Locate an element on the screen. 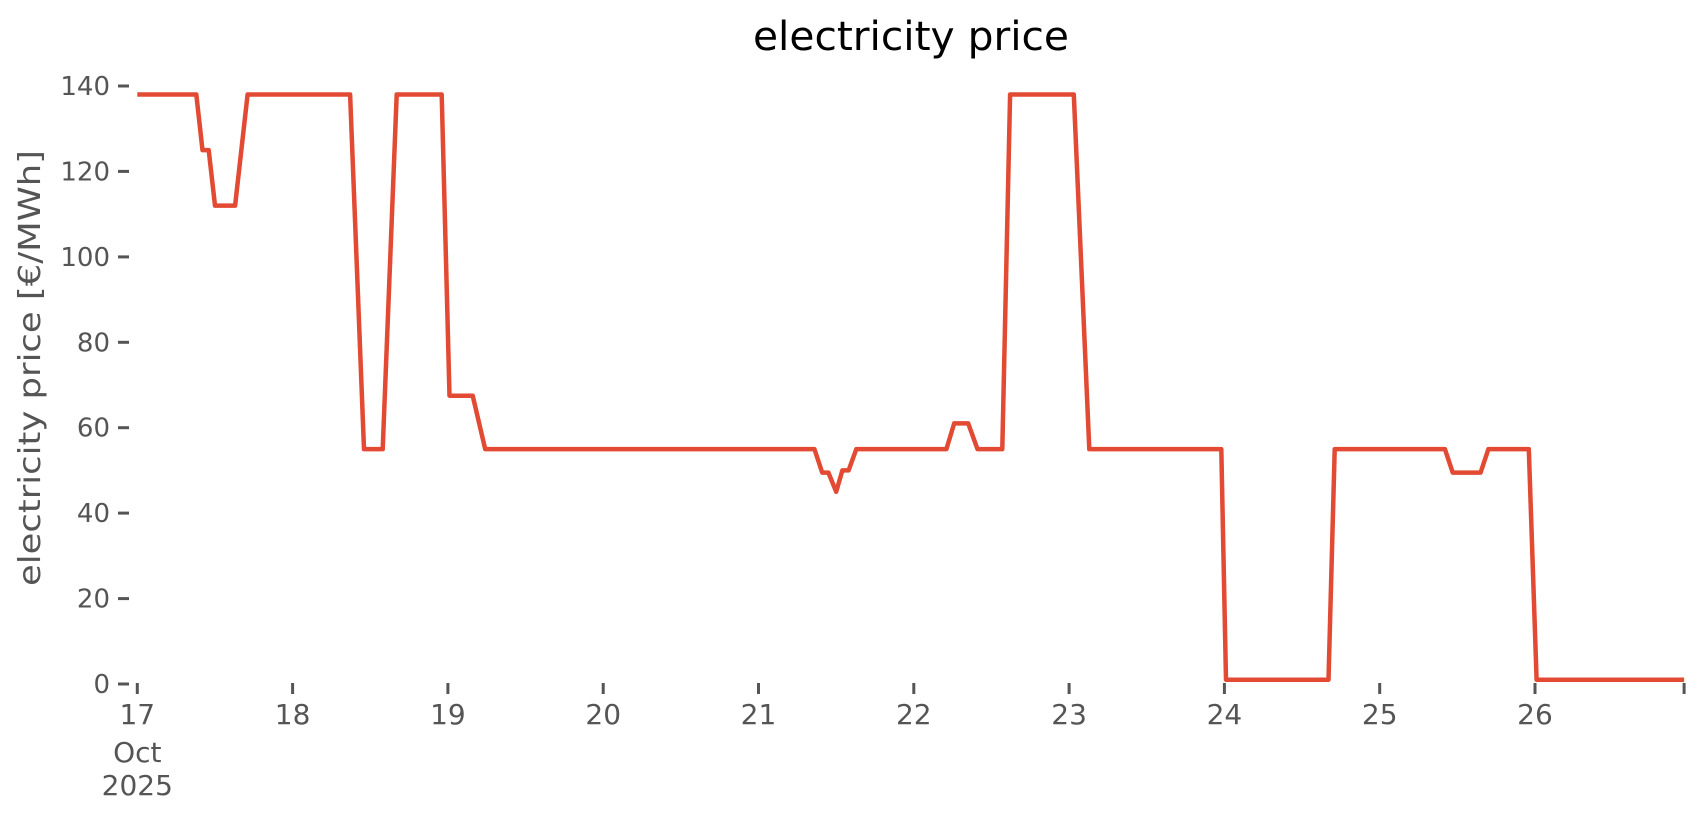 The height and width of the screenshot is (815, 1706). y-axis-label: electricity price [€/MWh] is located at coordinates (30, 368).